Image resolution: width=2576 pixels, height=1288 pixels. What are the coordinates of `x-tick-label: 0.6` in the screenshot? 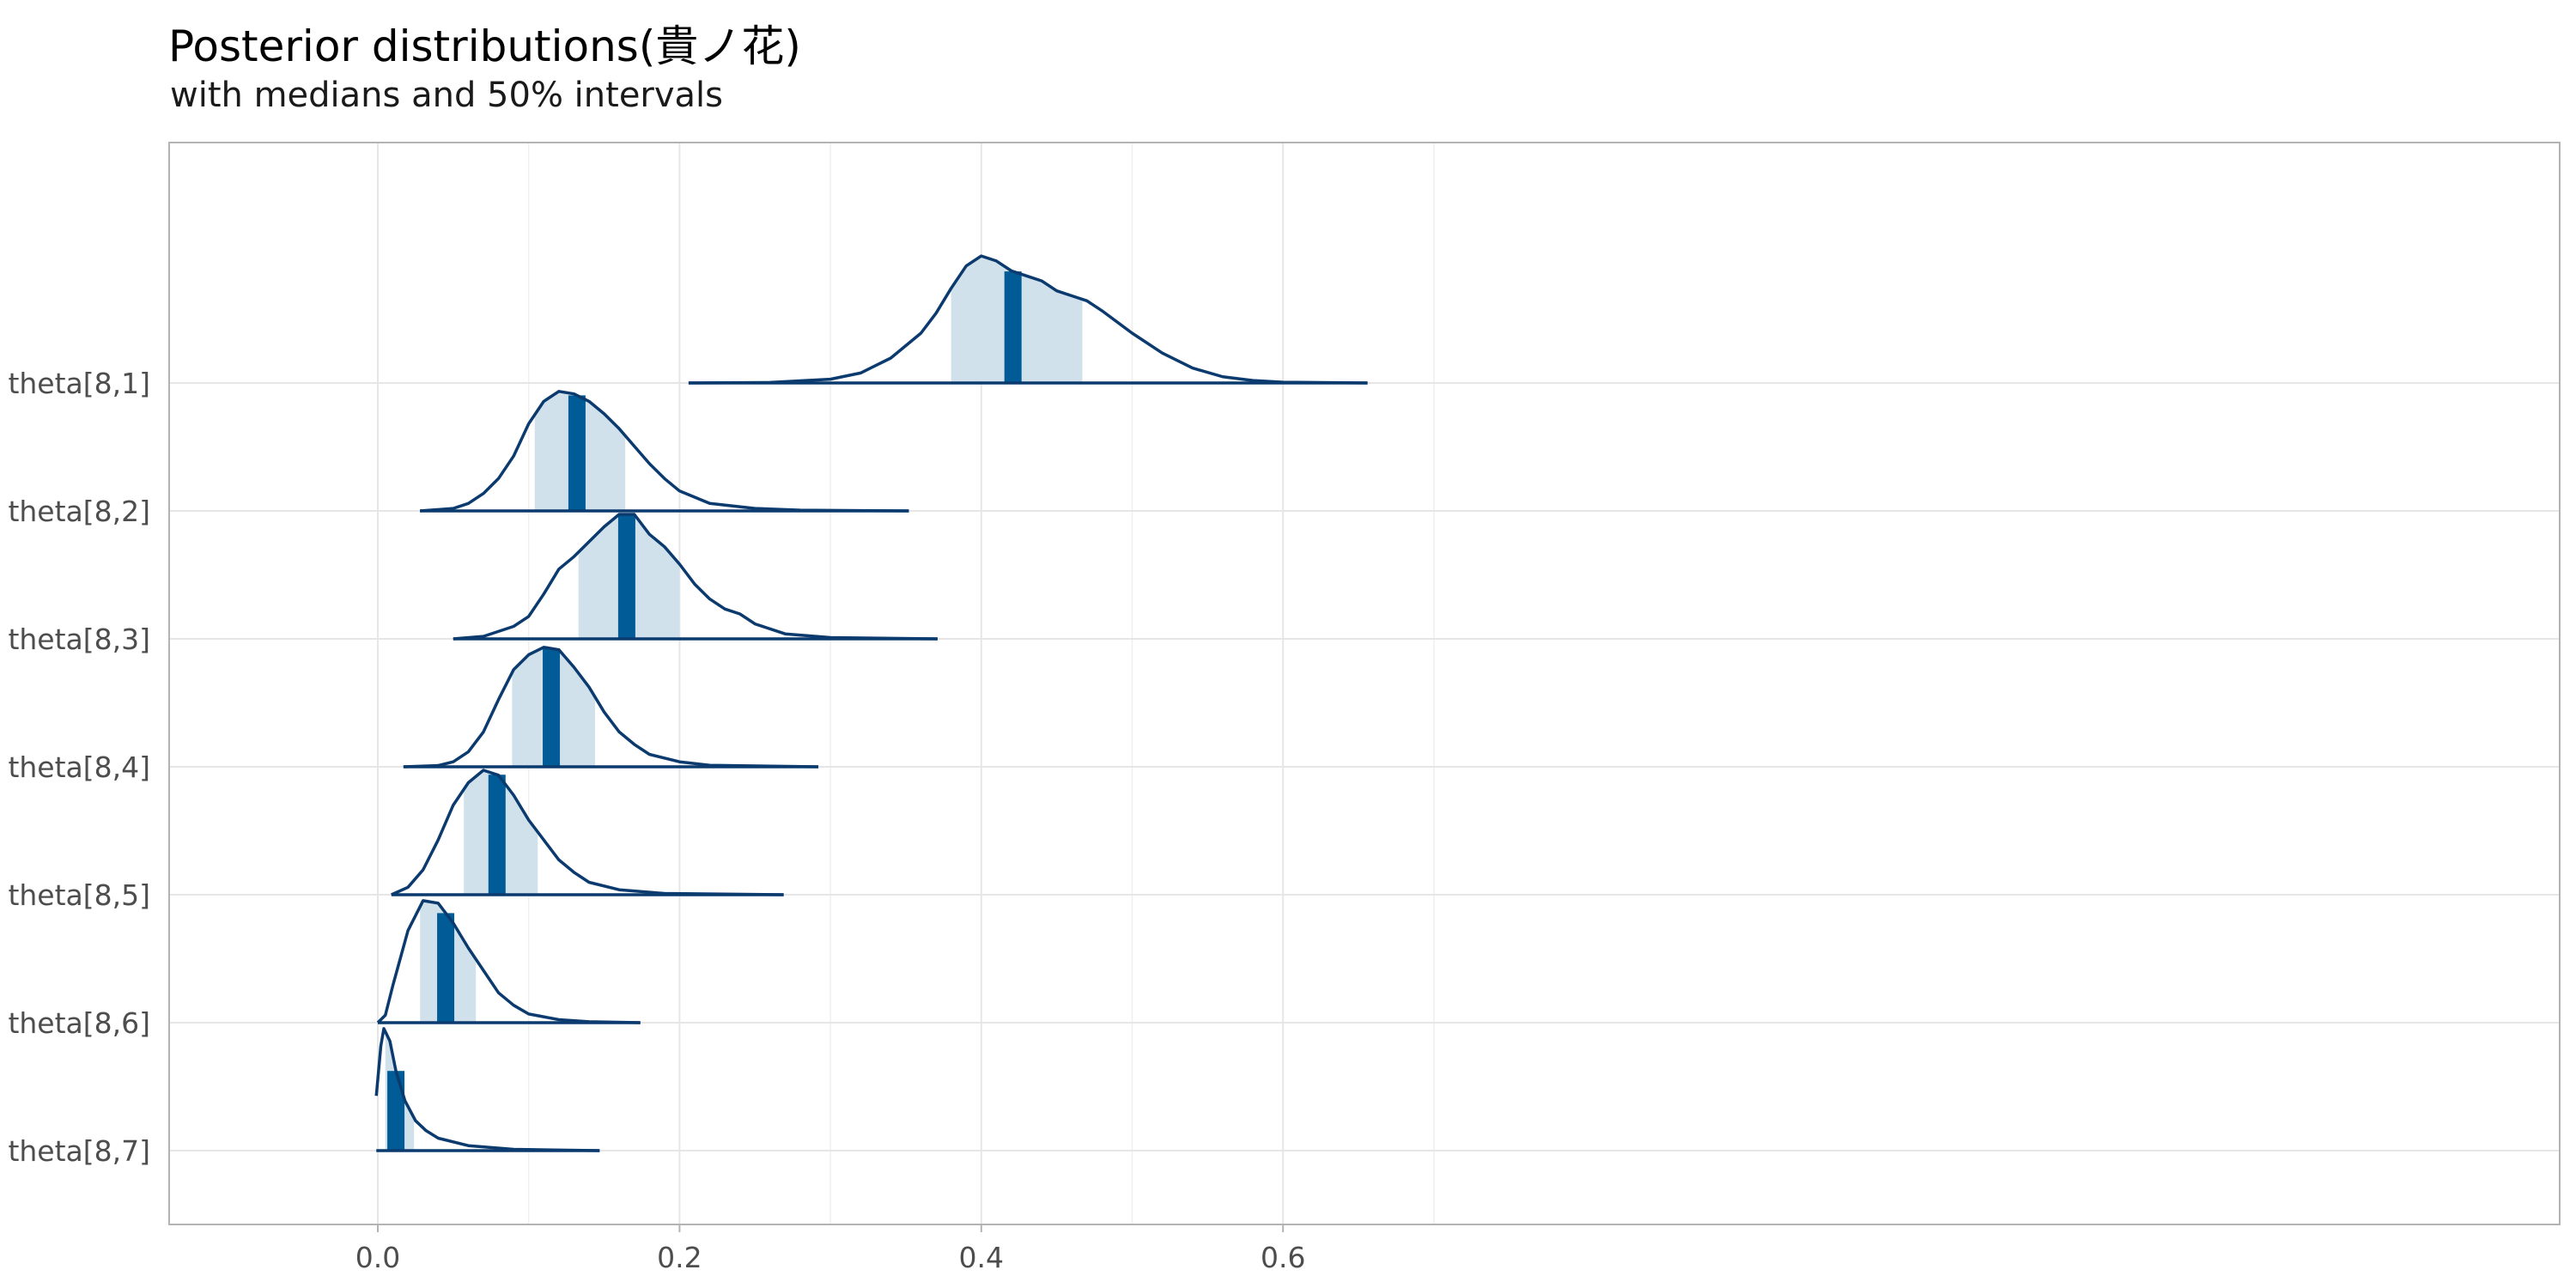 It's located at (1283, 1257).